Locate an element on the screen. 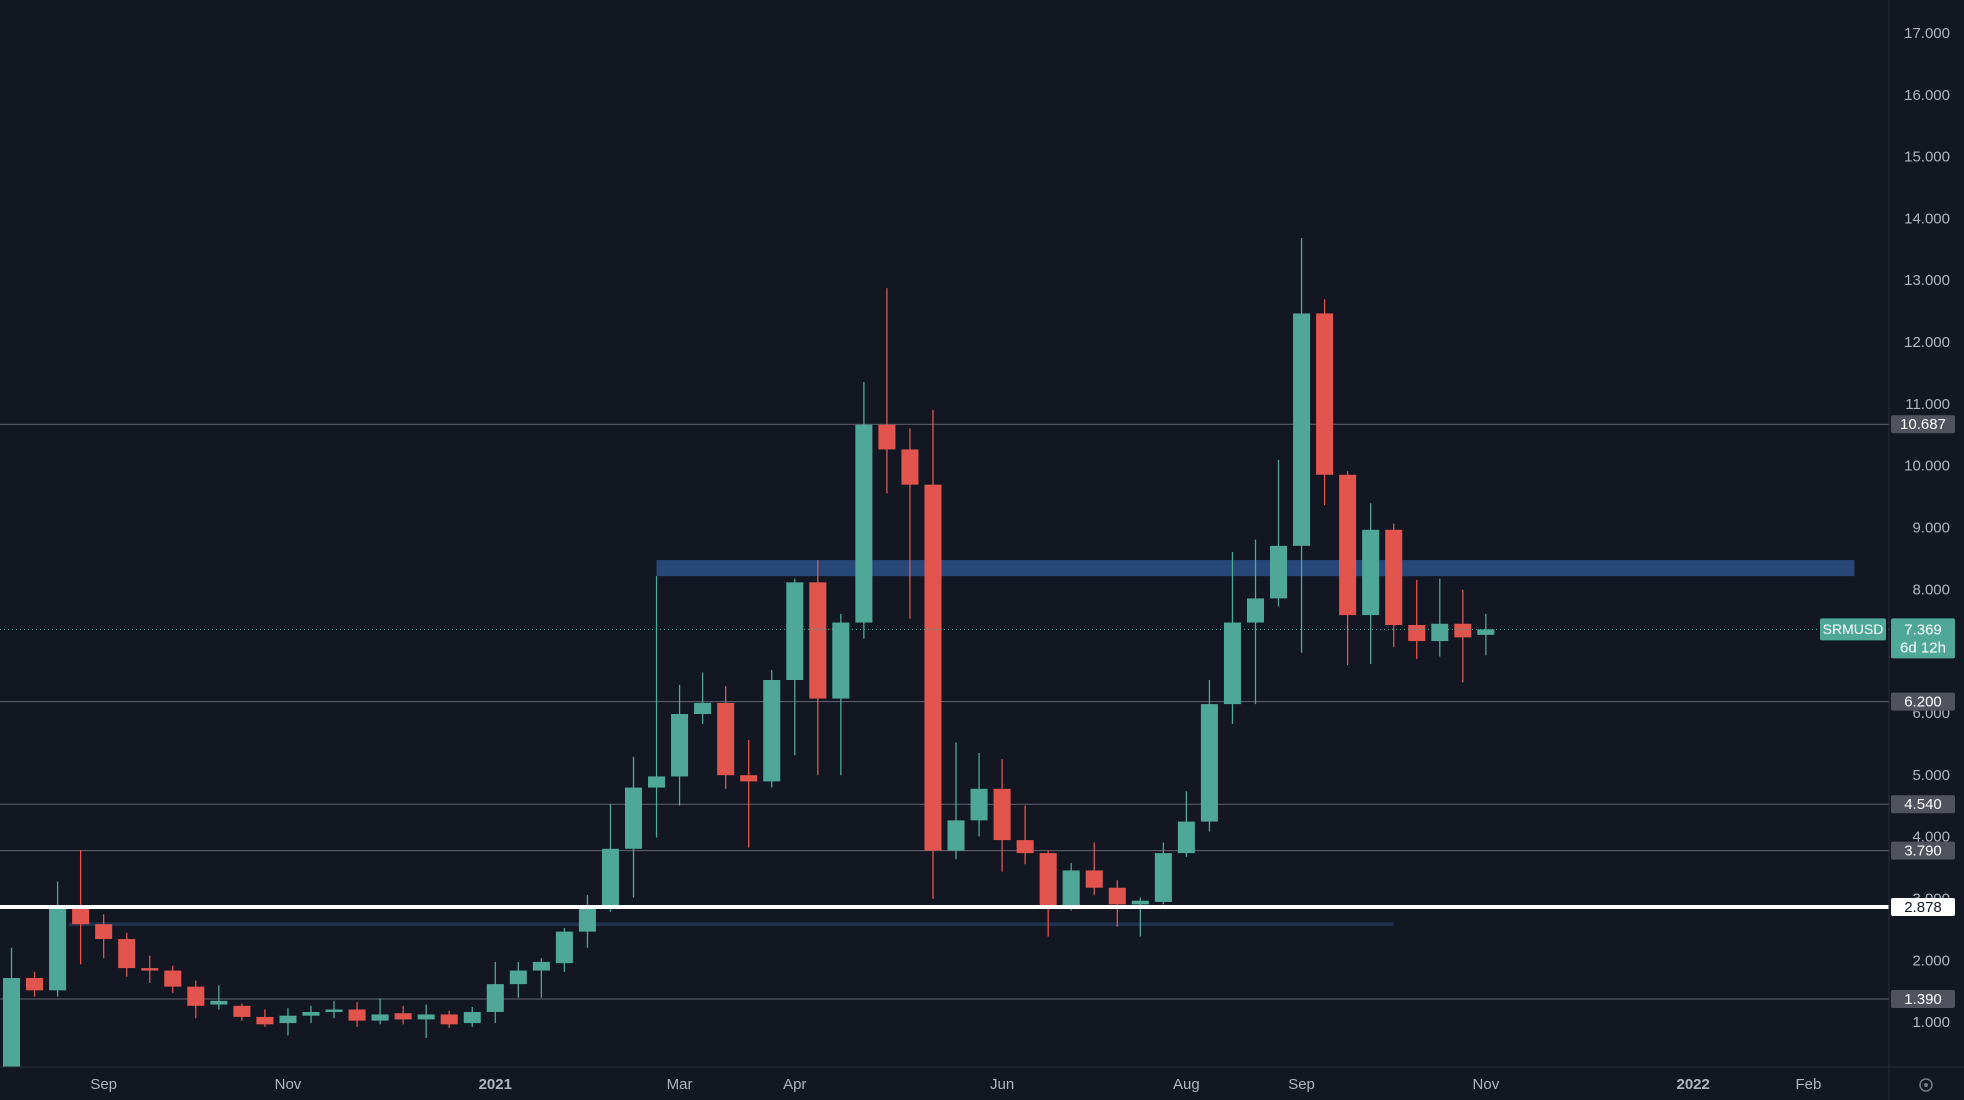 The width and height of the screenshot is (1964, 1100). last-price-box is located at coordinates (1923, 638).